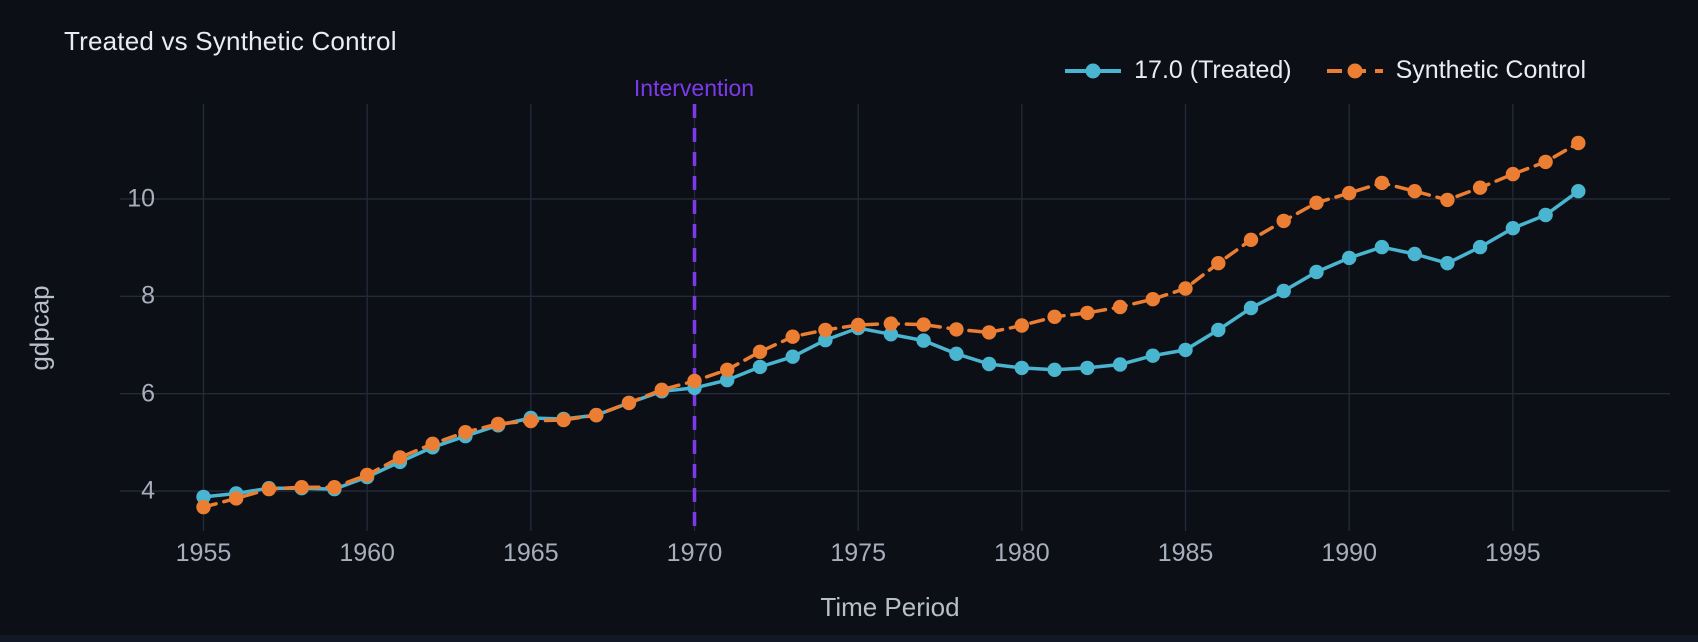 This screenshot has height=642, width=1698. I want to click on x-tick-label: 1955, so click(203, 553).